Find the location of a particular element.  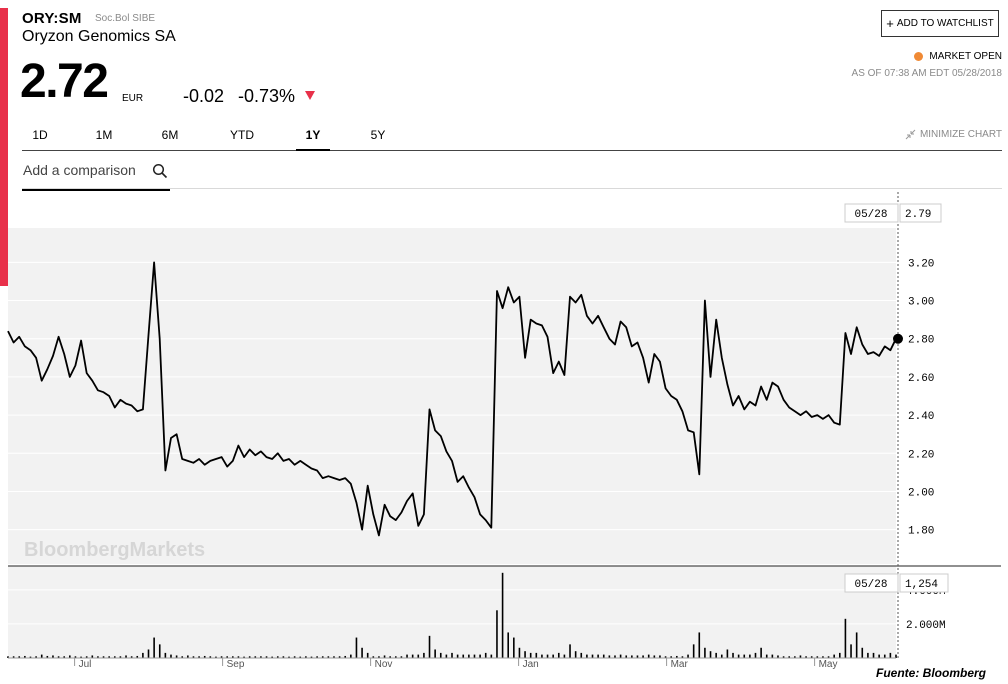

price-y-tick-label: 2.80 is located at coordinates (921, 341).